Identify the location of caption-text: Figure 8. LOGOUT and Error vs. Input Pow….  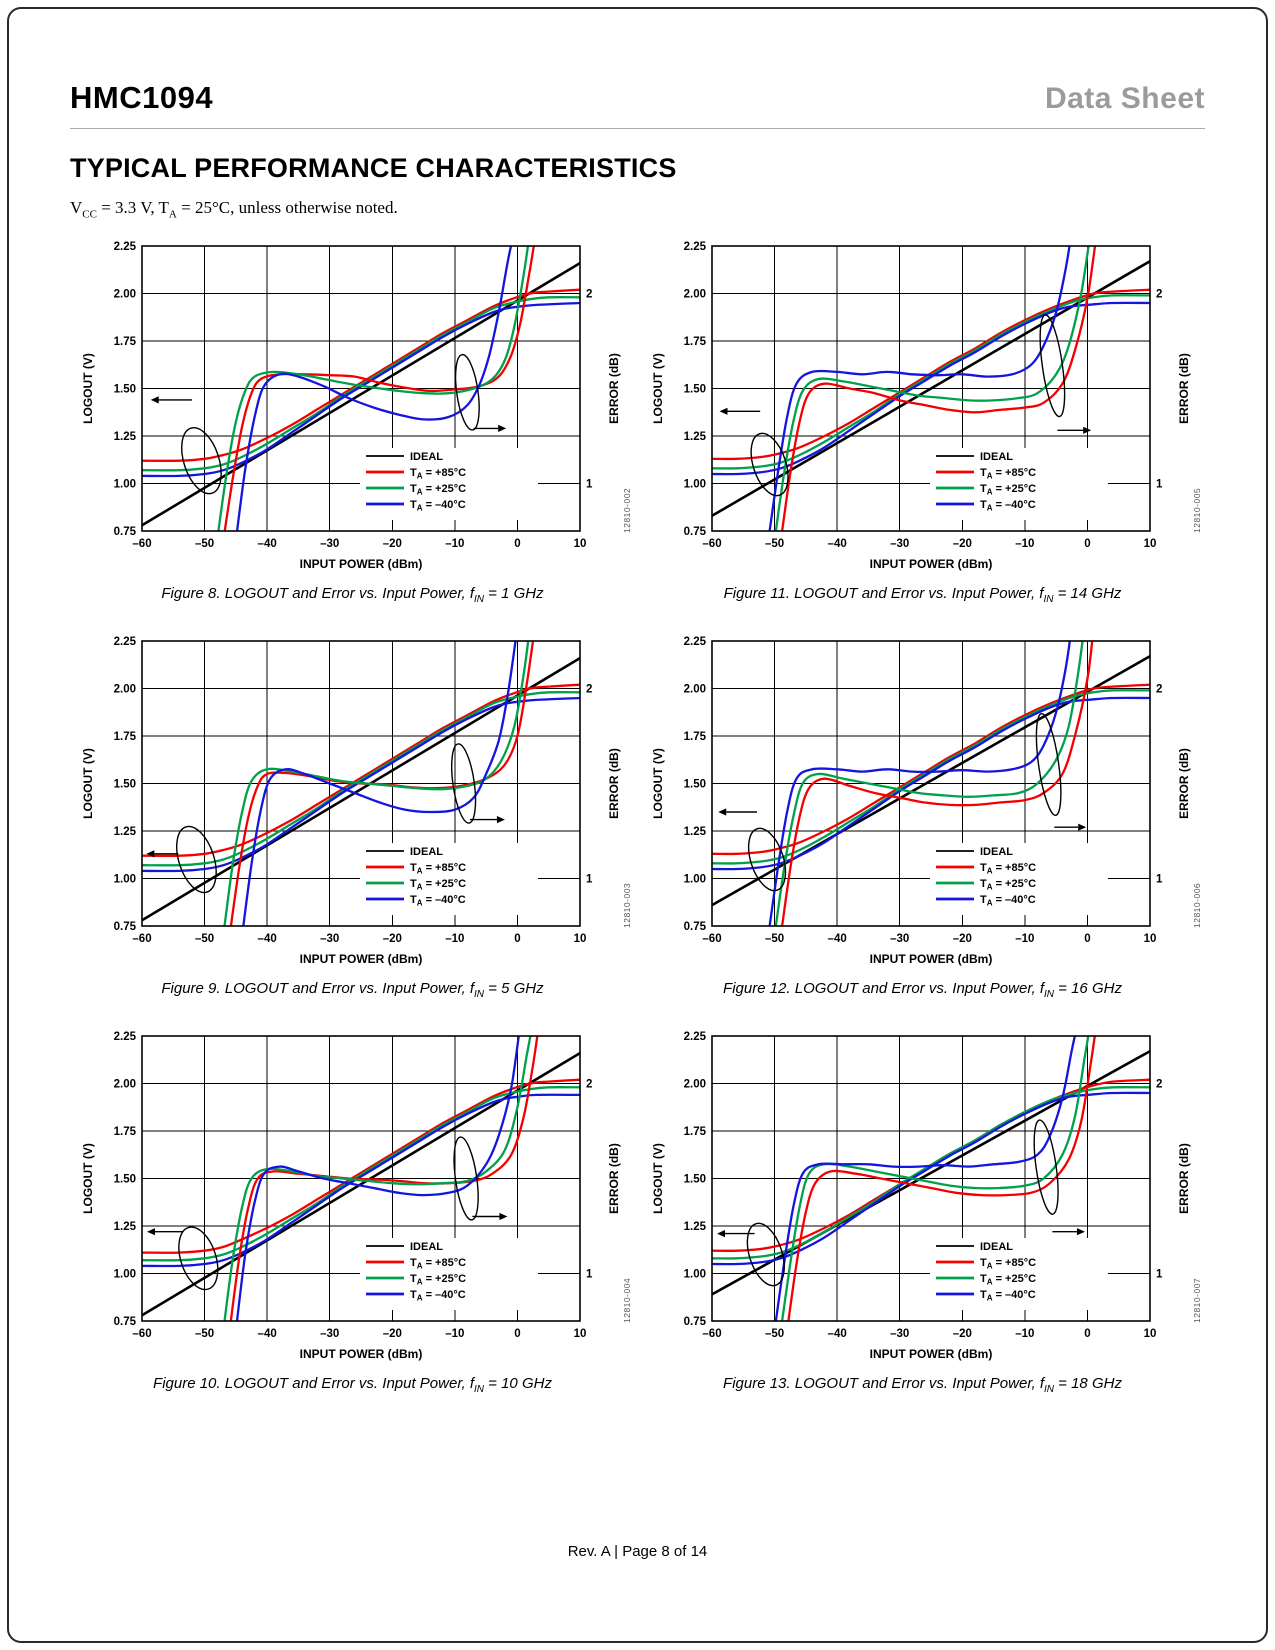
(317, 594).